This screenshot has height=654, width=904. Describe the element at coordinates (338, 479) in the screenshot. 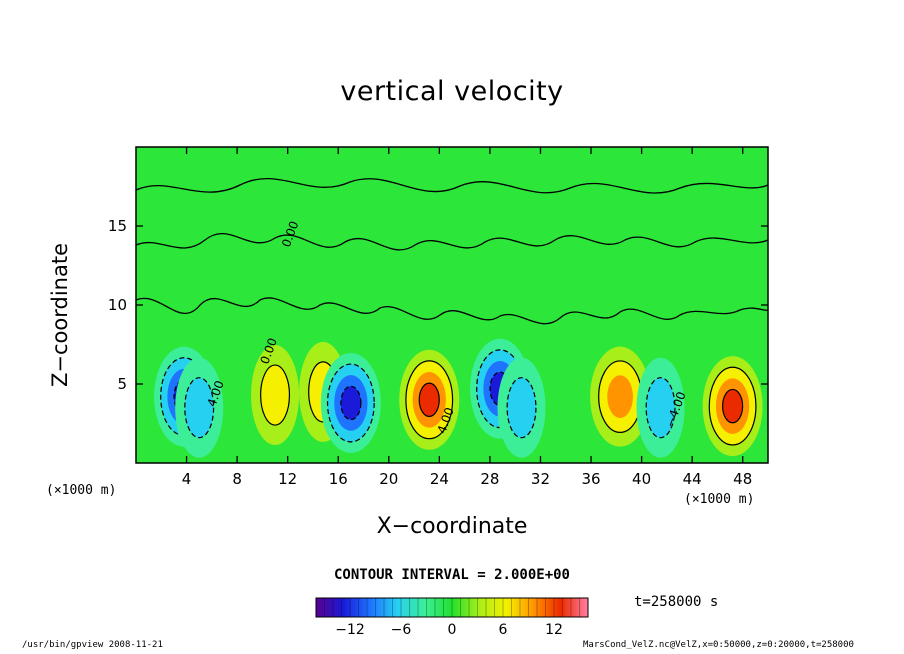

I see `x-tick-label: 16` at that location.